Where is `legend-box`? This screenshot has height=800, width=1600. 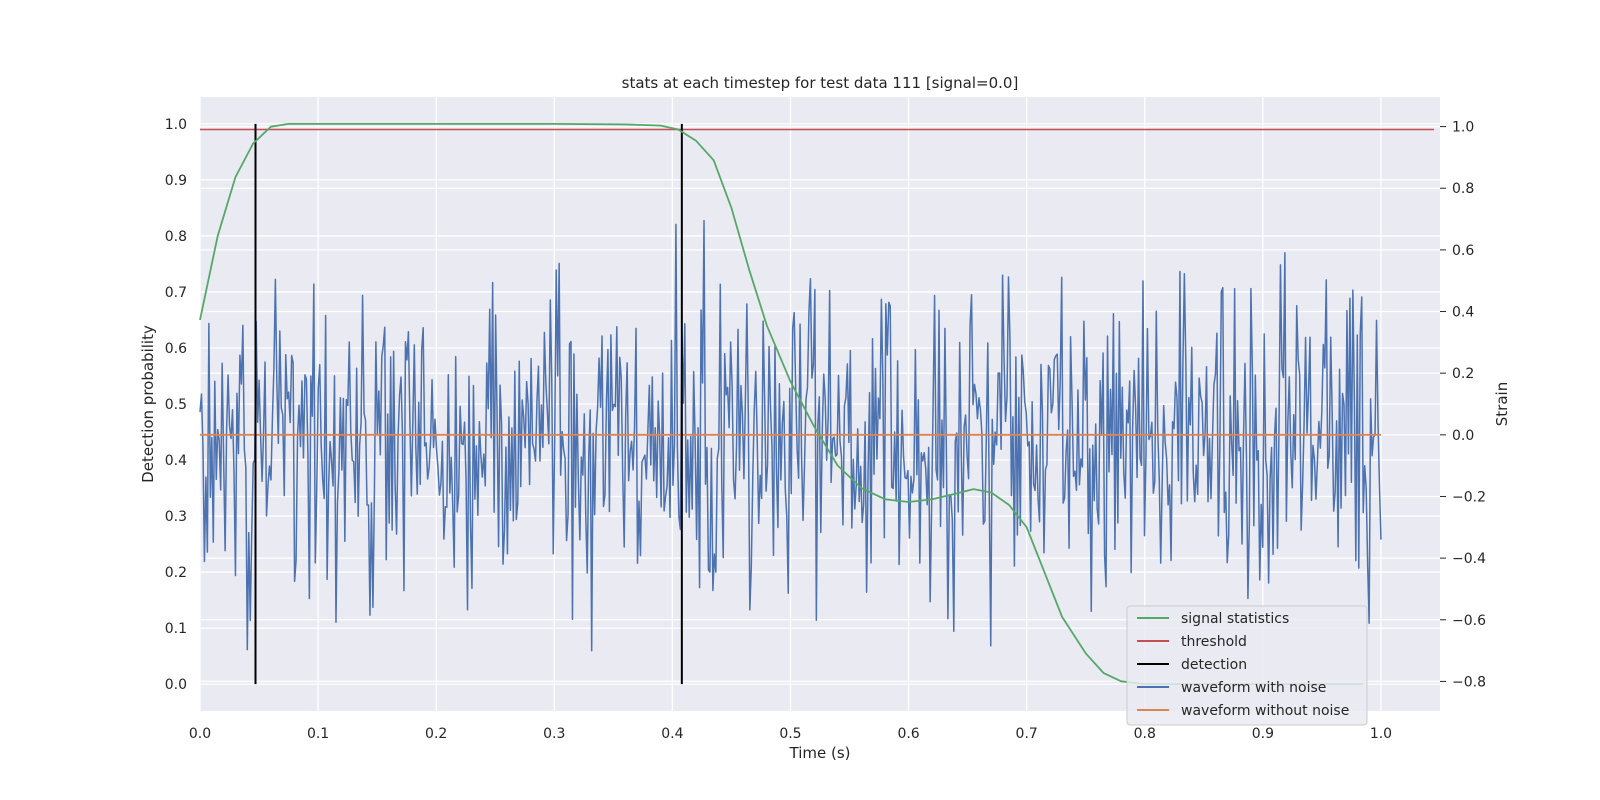 legend-box is located at coordinates (1247, 665).